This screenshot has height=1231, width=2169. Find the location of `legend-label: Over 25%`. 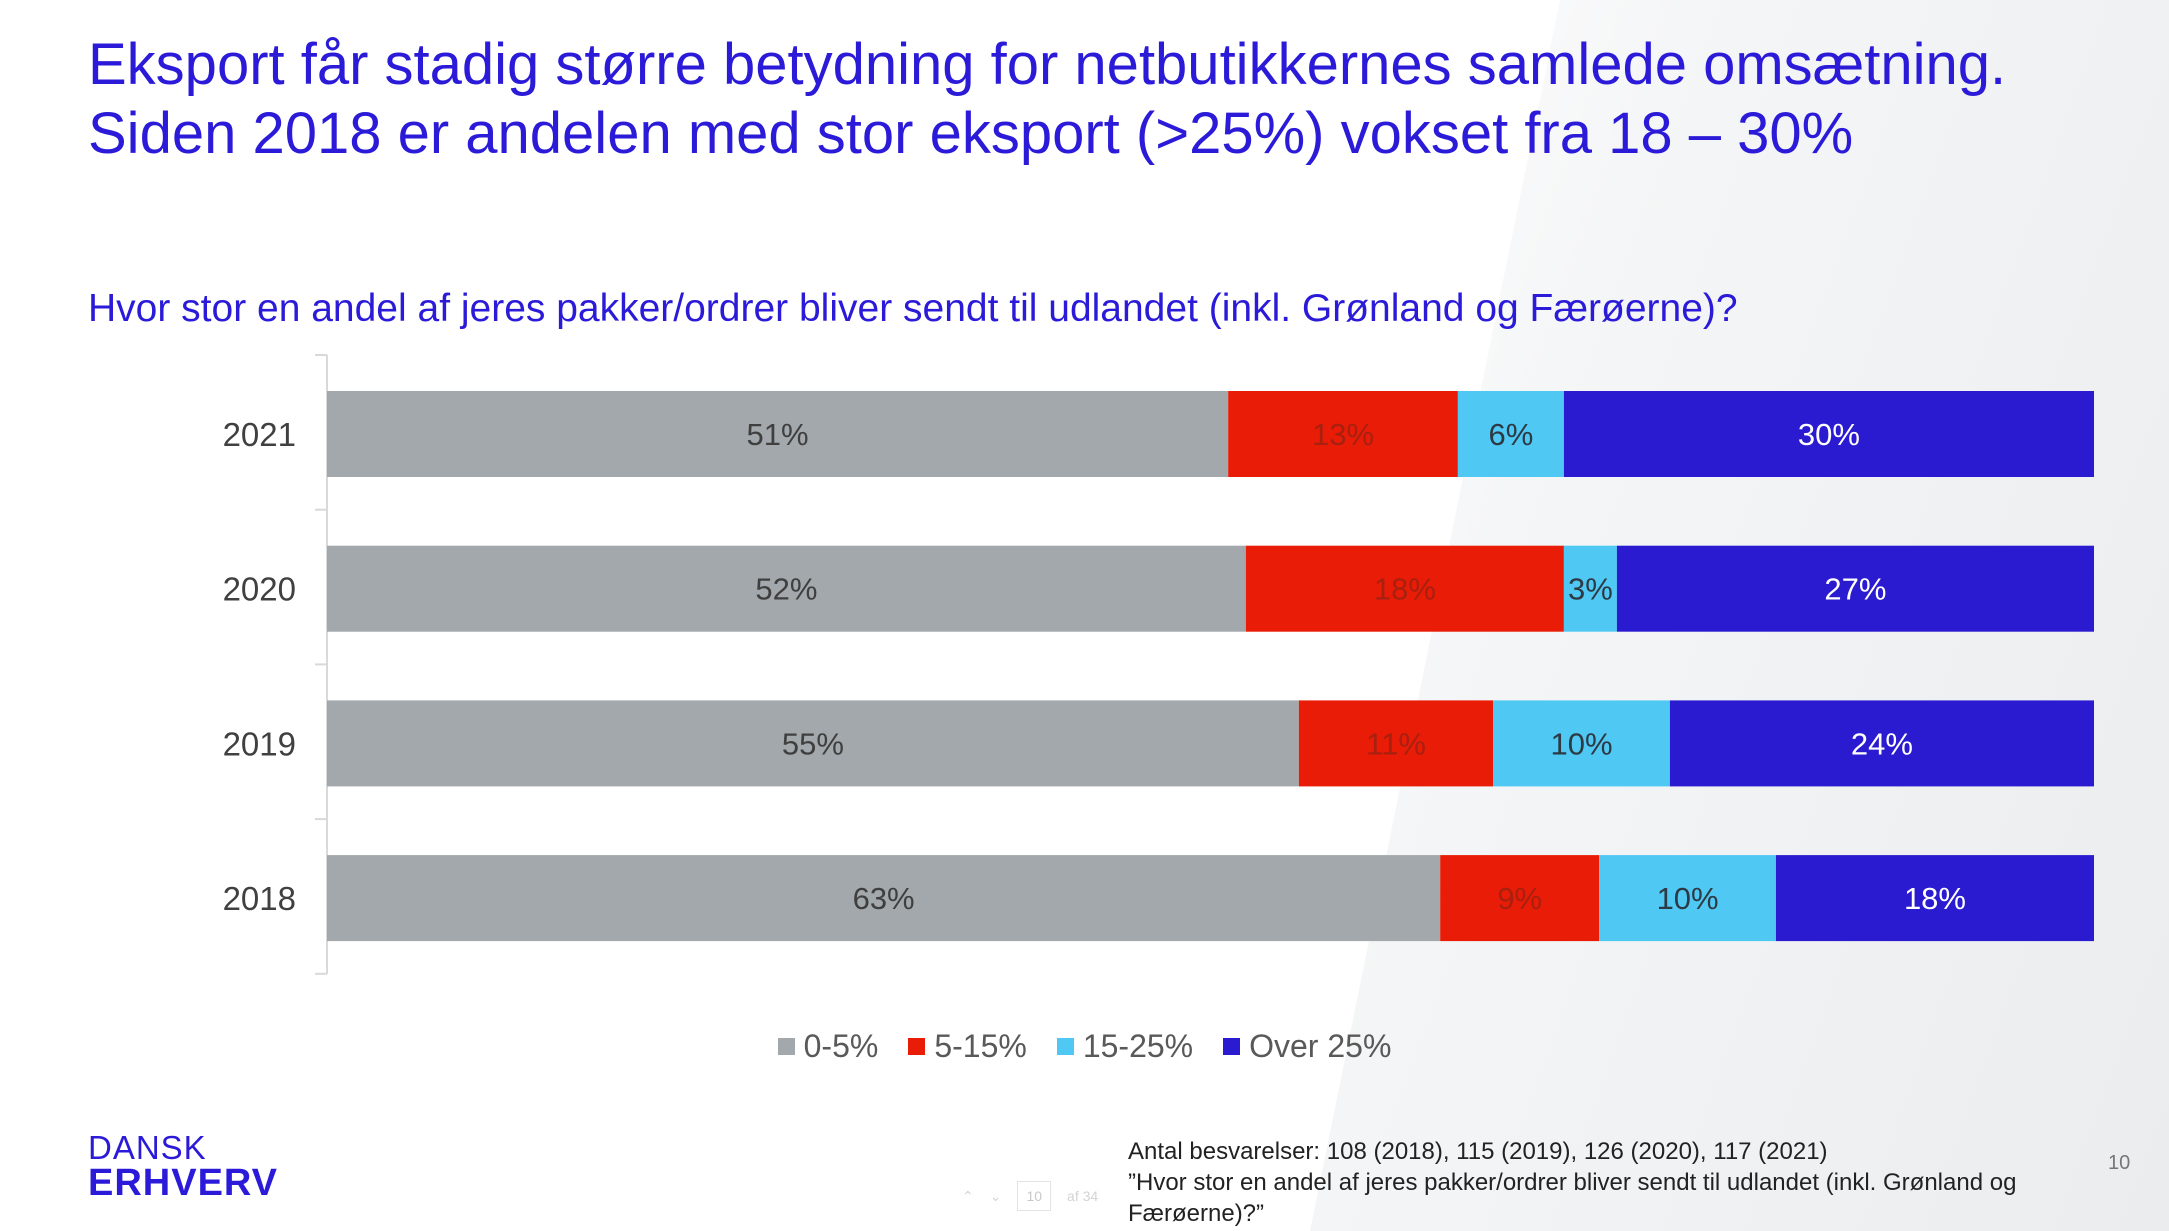

legend-label: Over 25% is located at coordinates (1320, 1045).